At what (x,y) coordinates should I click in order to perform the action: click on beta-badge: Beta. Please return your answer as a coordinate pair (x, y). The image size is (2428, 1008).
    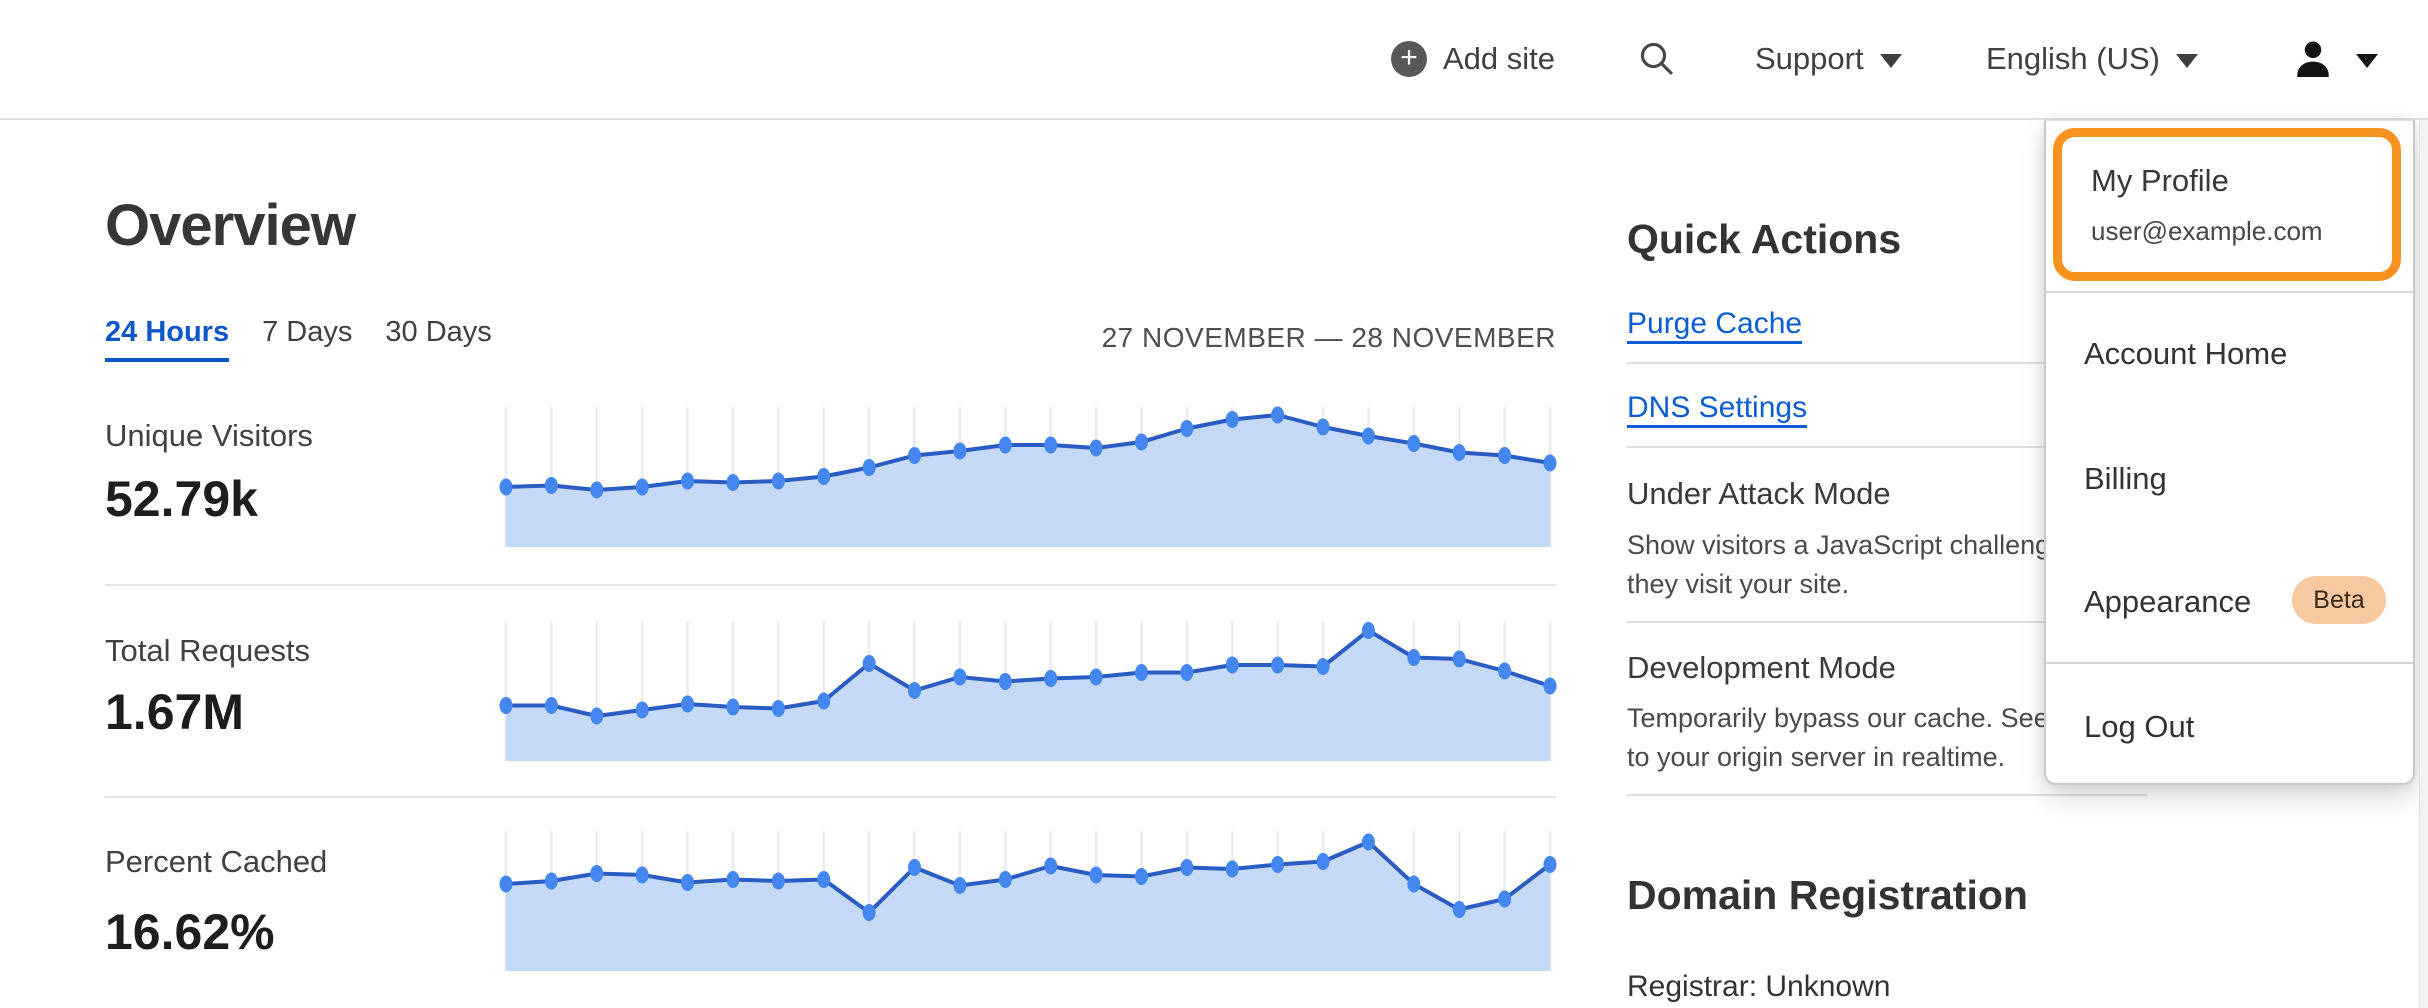
    Looking at the image, I should click on (2339, 600).